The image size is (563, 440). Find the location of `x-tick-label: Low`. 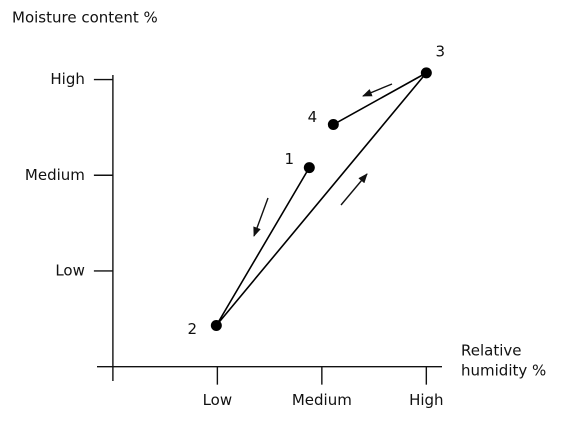

x-tick-label: Low is located at coordinates (218, 400).